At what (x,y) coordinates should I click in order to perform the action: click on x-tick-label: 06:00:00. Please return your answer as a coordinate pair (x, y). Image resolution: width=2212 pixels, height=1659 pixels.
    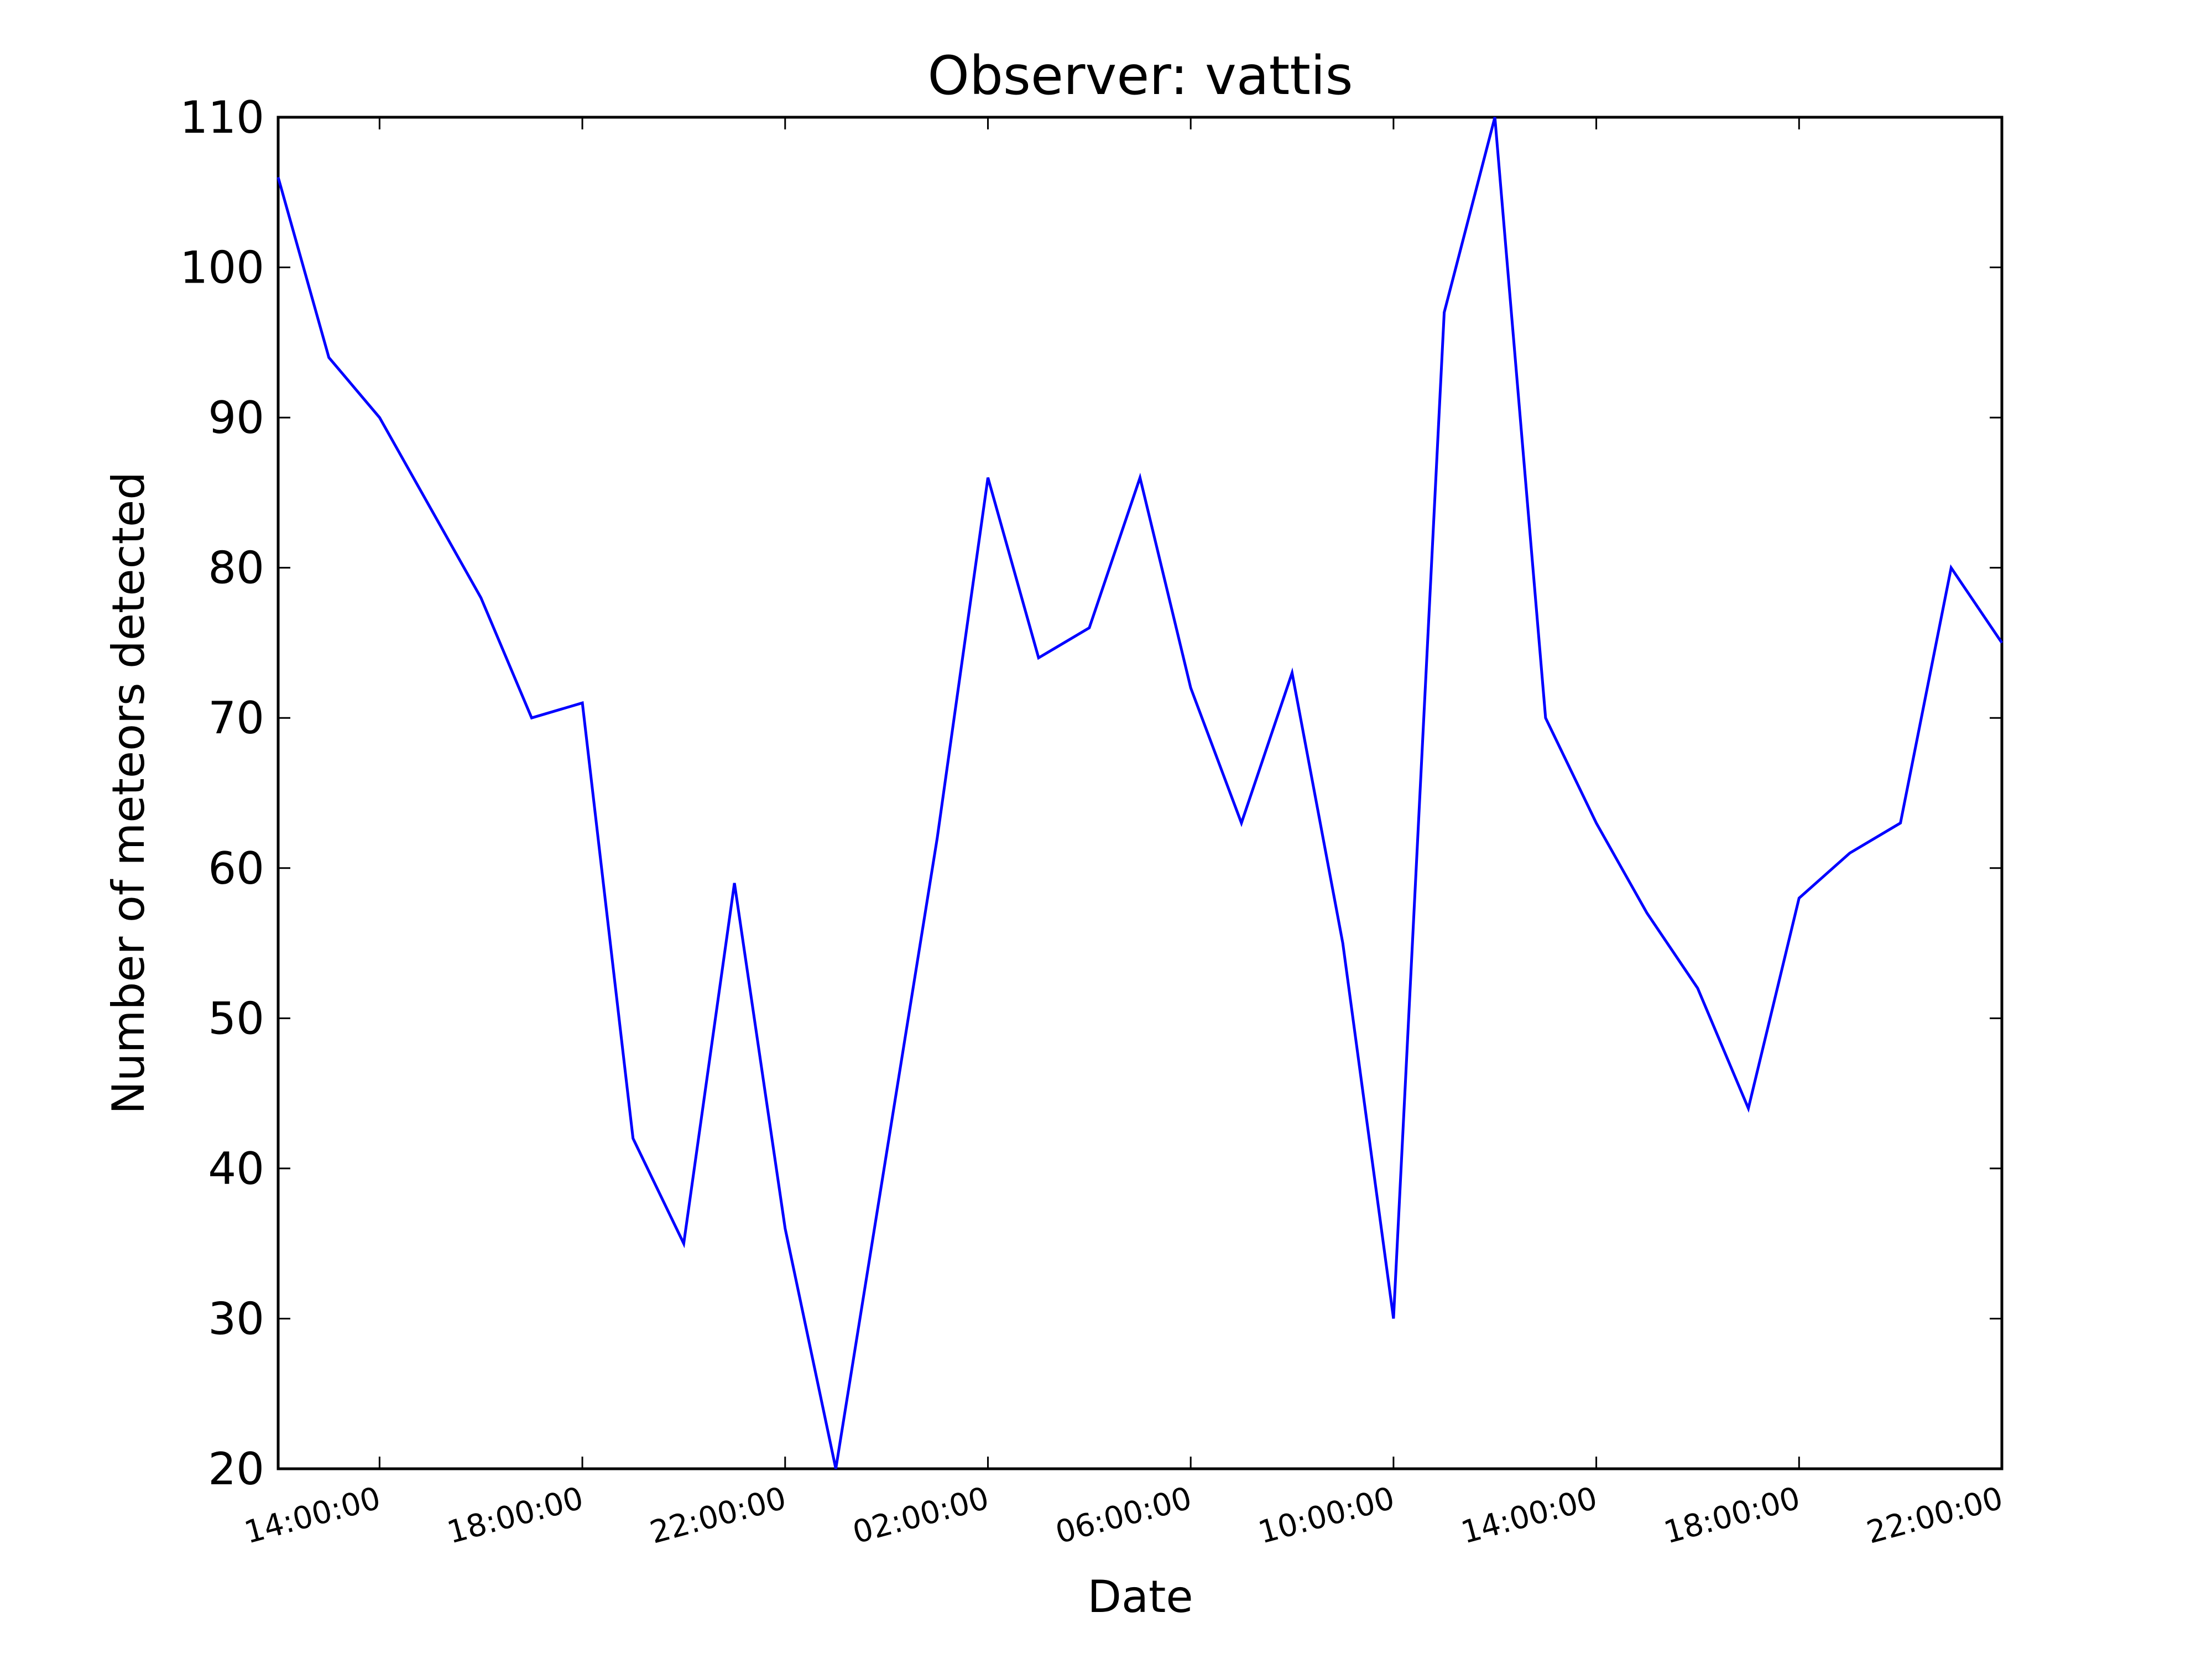
    Looking at the image, I should click on (1124, 1516).